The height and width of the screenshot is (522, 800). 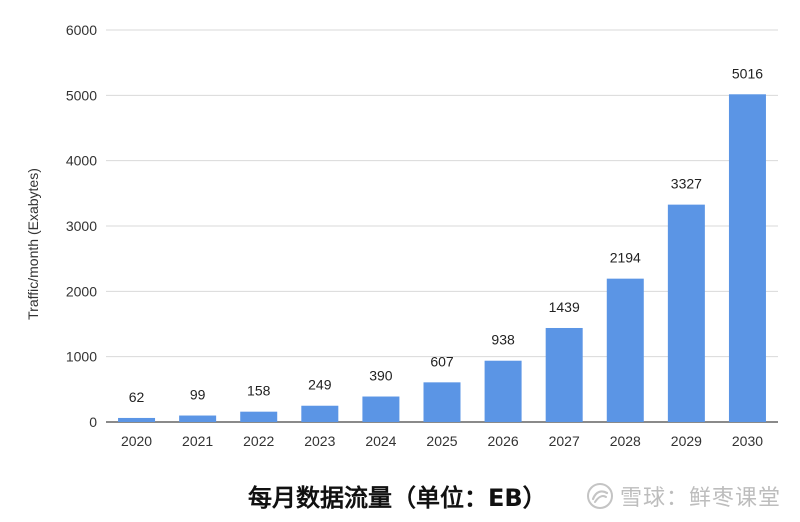 What do you see at coordinates (625, 350) in the screenshot?
I see `bar-2028` at bounding box center [625, 350].